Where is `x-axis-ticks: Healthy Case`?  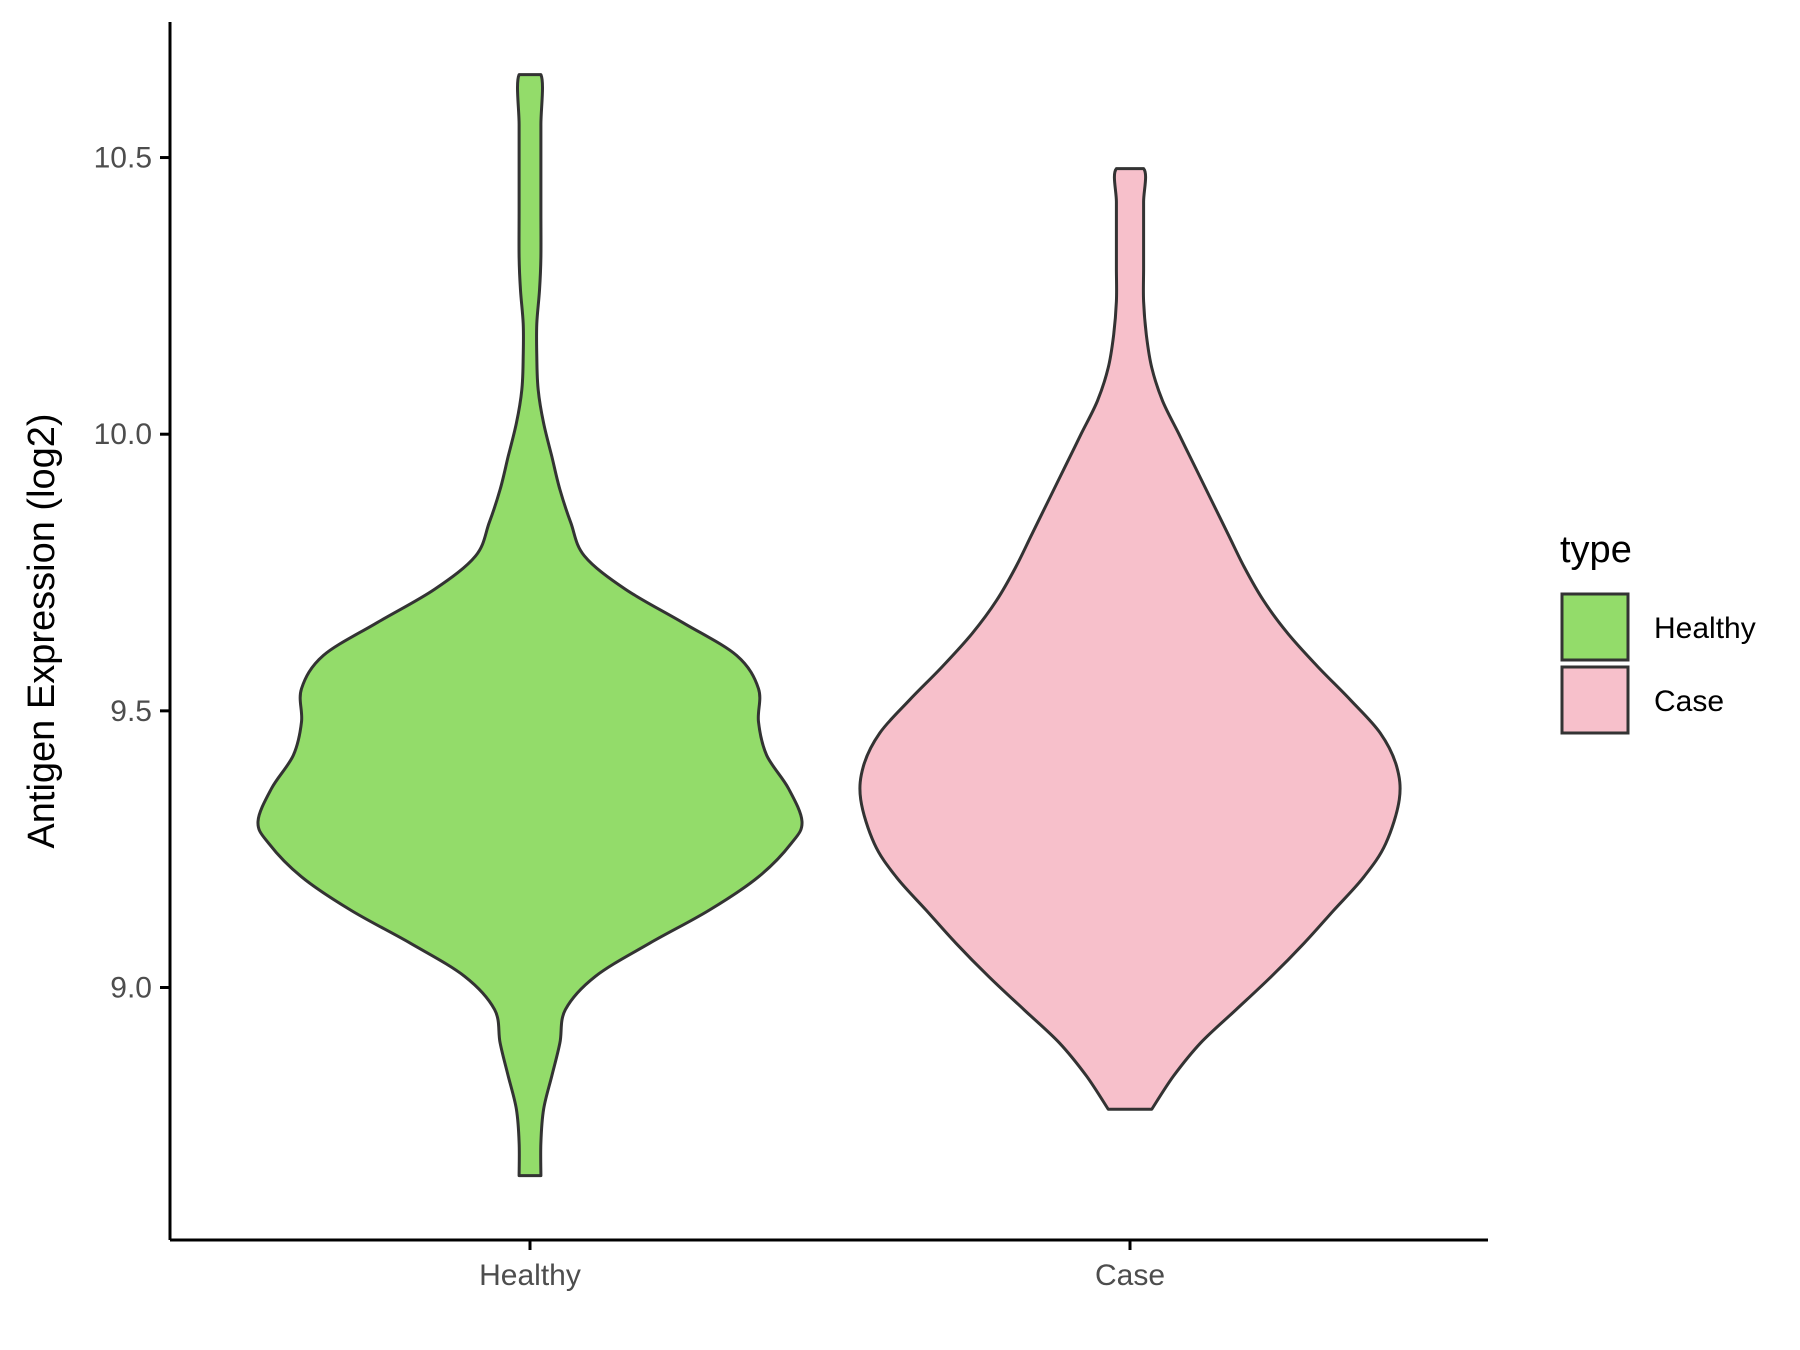 x-axis-ticks: Healthy Case is located at coordinates (822, 1266).